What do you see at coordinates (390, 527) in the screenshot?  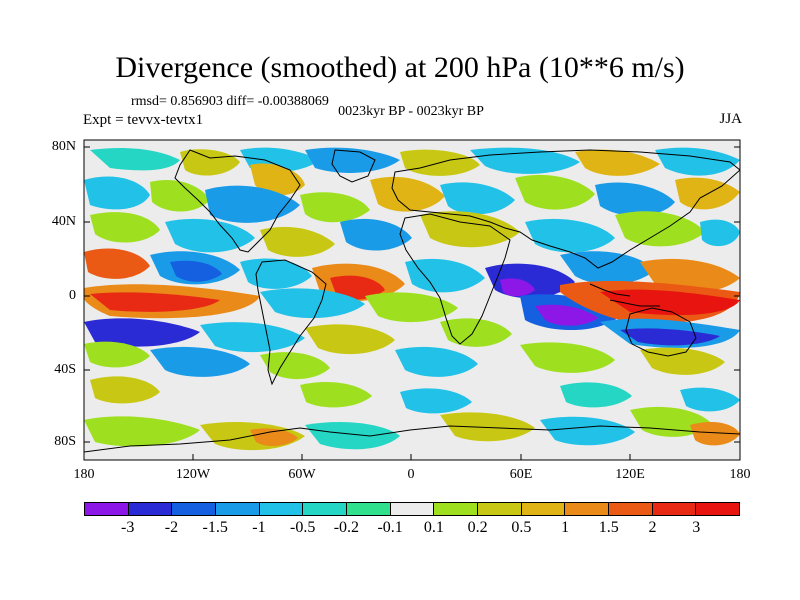 I see `colorbar-label: -0.1` at bounding box center [390, 527].